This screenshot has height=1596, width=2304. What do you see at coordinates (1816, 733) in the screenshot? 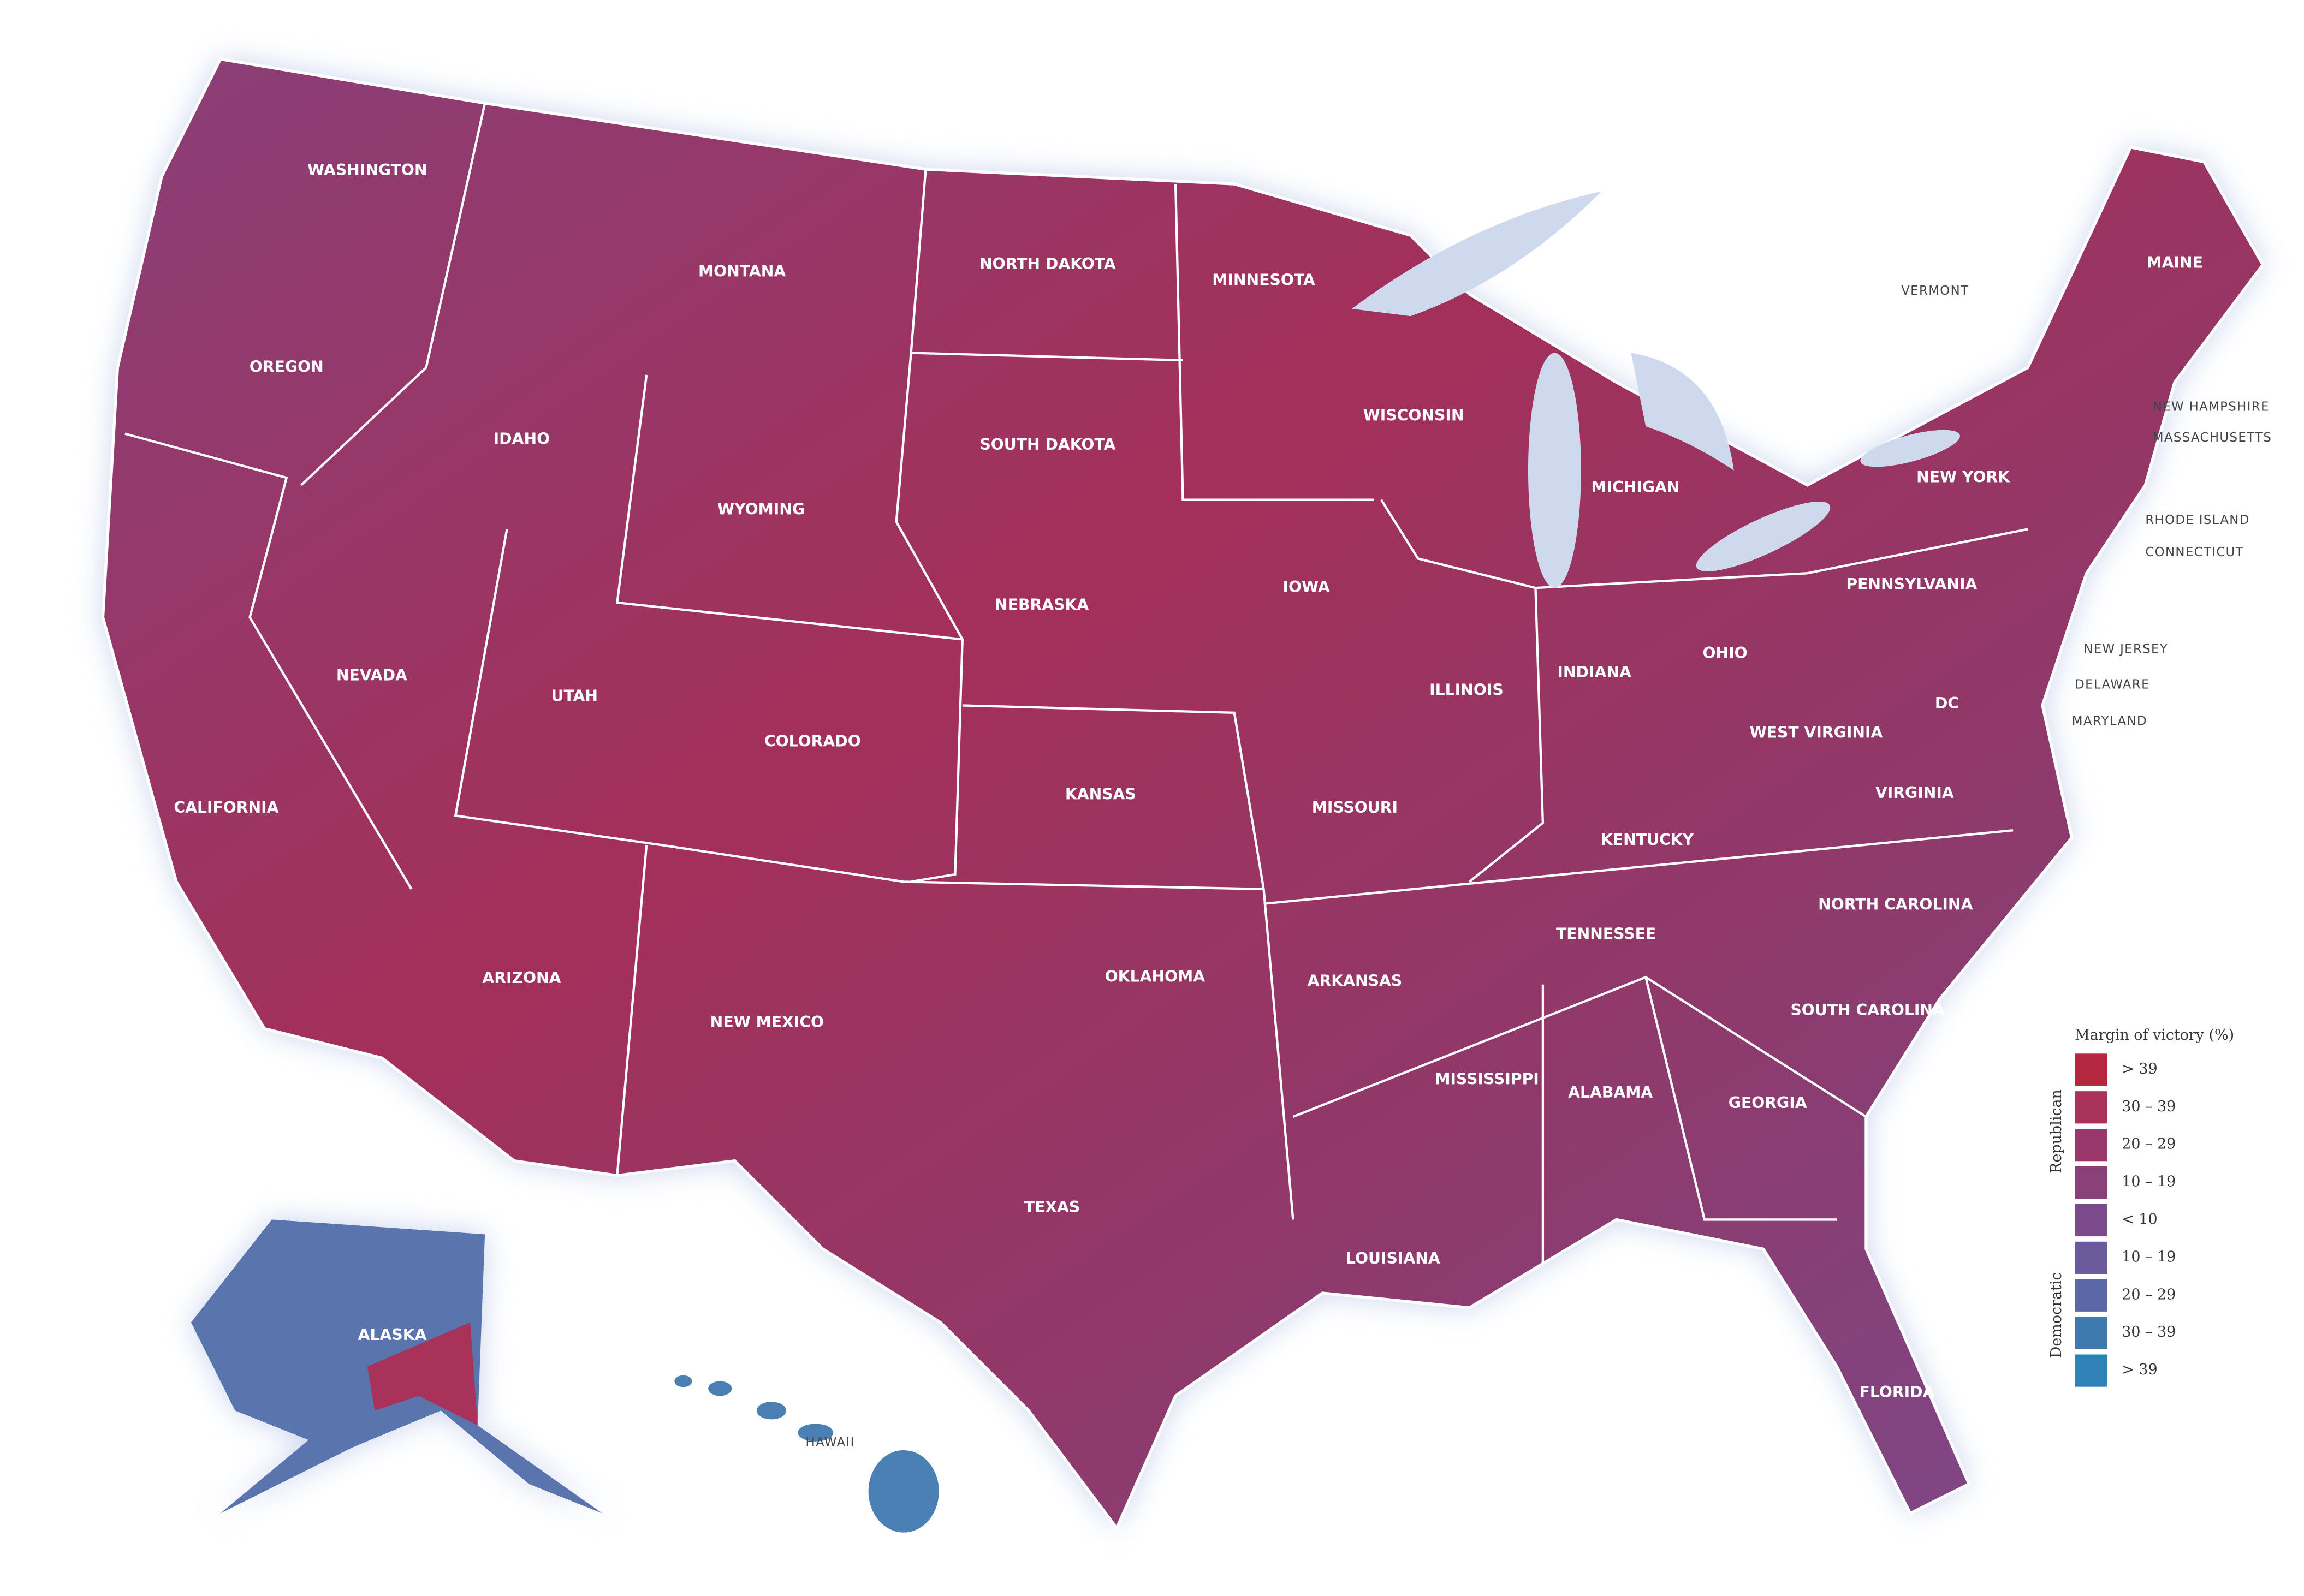
I see `place-label: WEST VIRGINIA` at bounding box center [1816, 733].